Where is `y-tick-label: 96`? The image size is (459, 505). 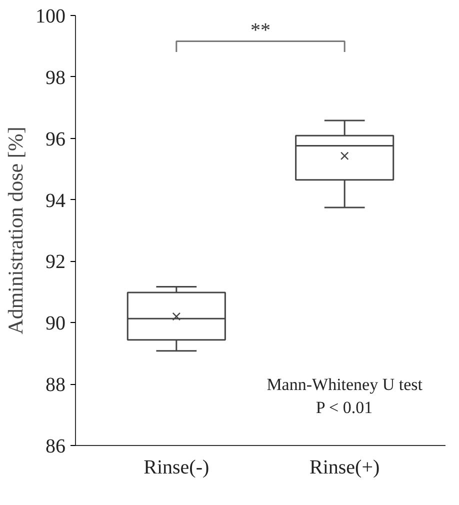 y-tick-label: 96 is located at coordinates (56, 139).